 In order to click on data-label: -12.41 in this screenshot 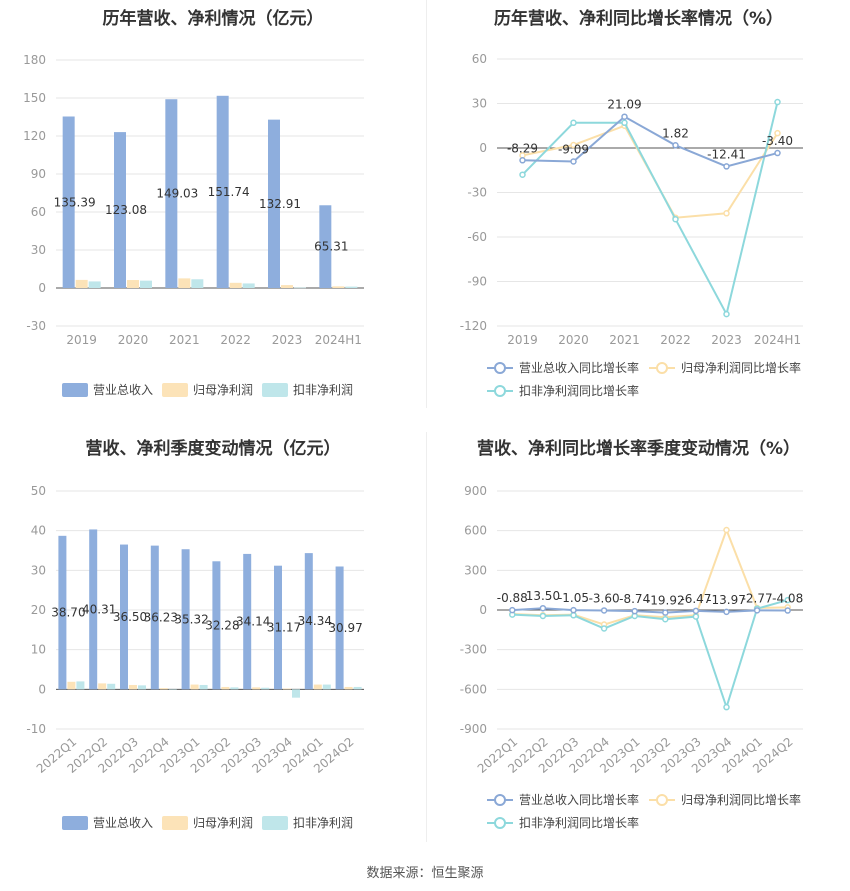, I will do `click(726, 154)`.